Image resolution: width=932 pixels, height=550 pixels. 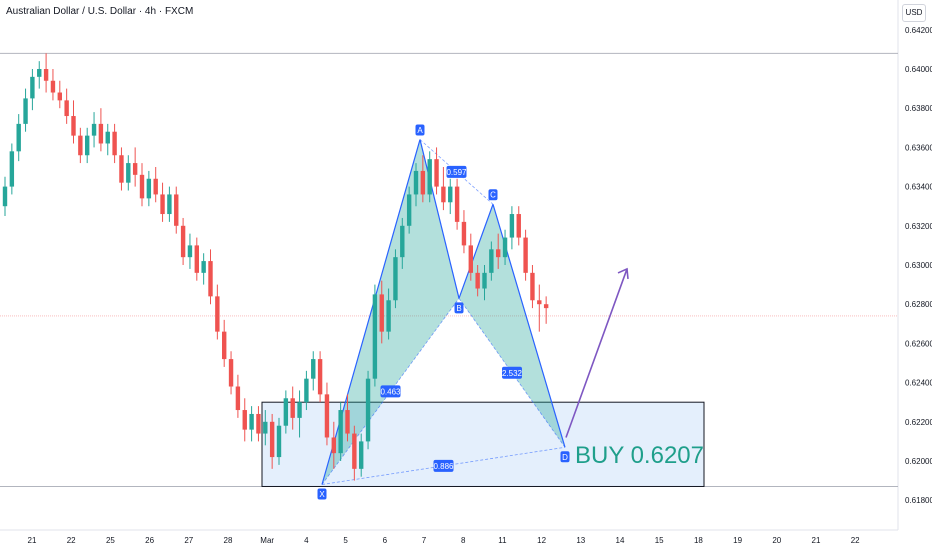 What do you see at coordinates (737, 540) in the screenshot?
I see `time-tick-label: 19` at bounding box center [737, 540].